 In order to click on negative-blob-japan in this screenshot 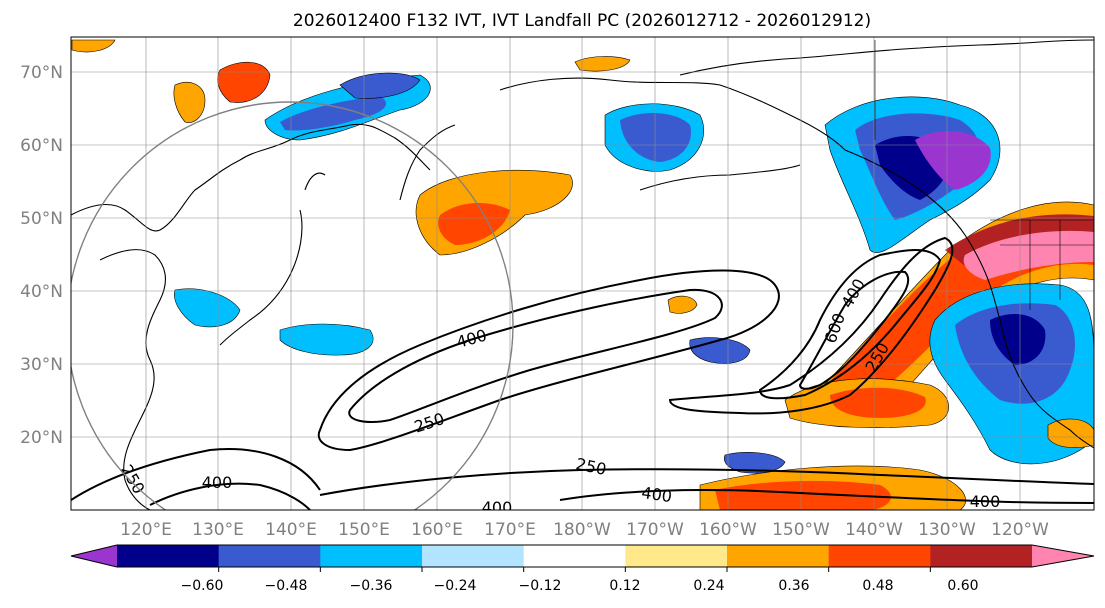, I will do `click(326, 339)`.